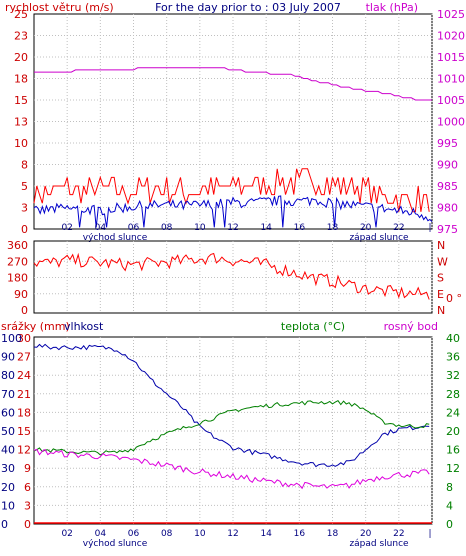 The height and width of the screenshot is (556, 466). What do you see at coordinates (21, 294) in the screenshot?
I see `direction-tick: 90` at bounding box center [21, 294].